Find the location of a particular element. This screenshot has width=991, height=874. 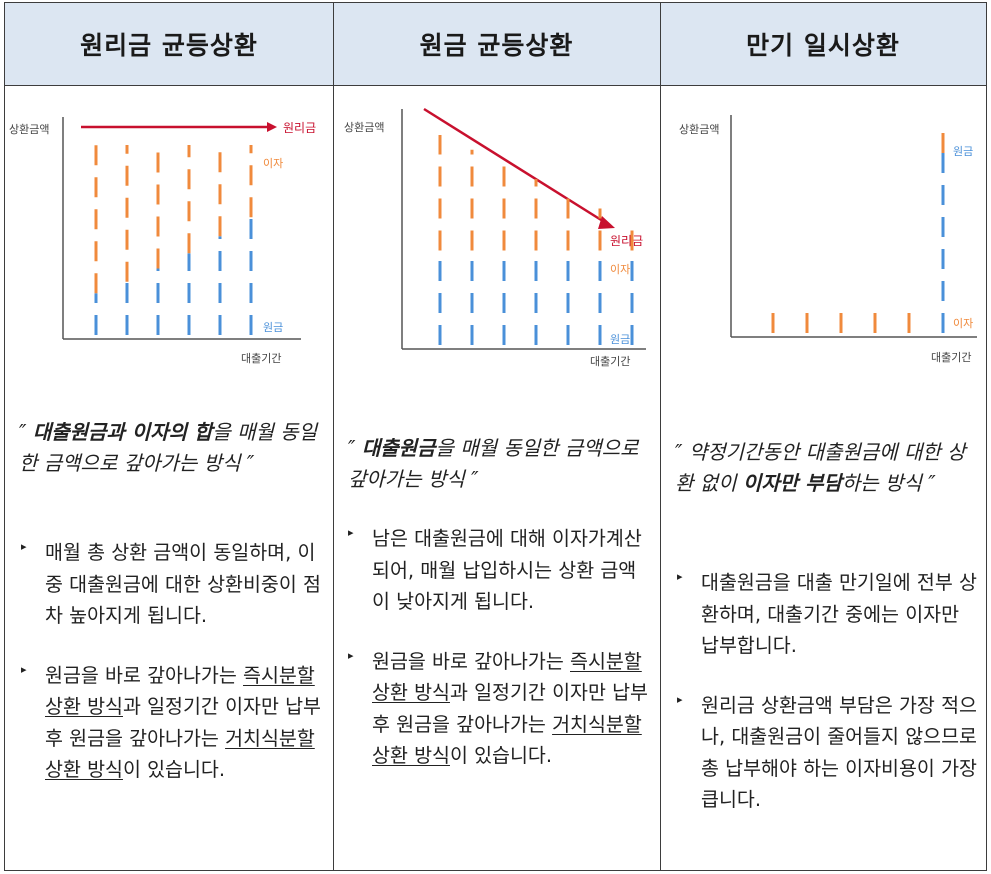

summary-quote: ″ 대출원금을 매월 동일한 금액으로 갚아가는 방식 ″ is located at coordinates (502, 464).